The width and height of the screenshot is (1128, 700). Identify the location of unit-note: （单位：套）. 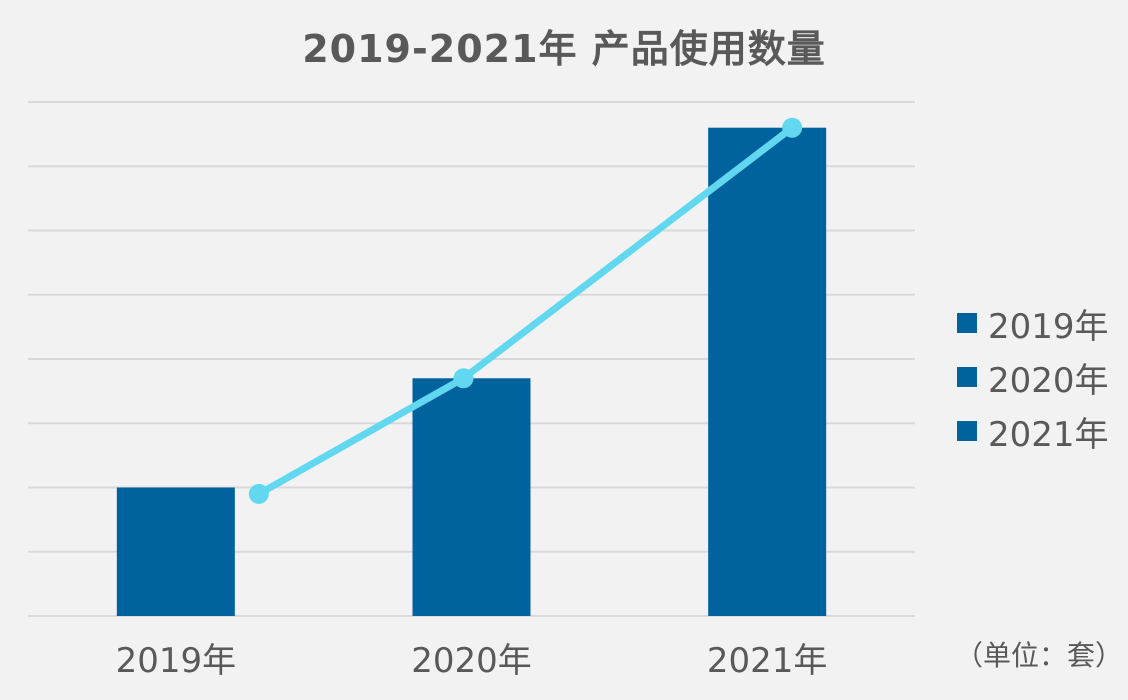
(1039, 655).